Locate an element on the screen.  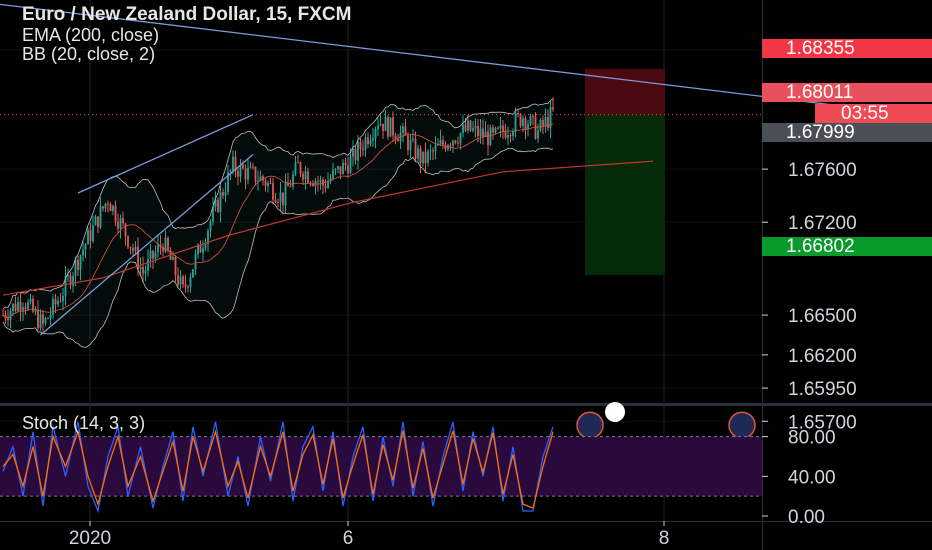
current-price-tag: 1.68011 is located at coordinates (847, 92).